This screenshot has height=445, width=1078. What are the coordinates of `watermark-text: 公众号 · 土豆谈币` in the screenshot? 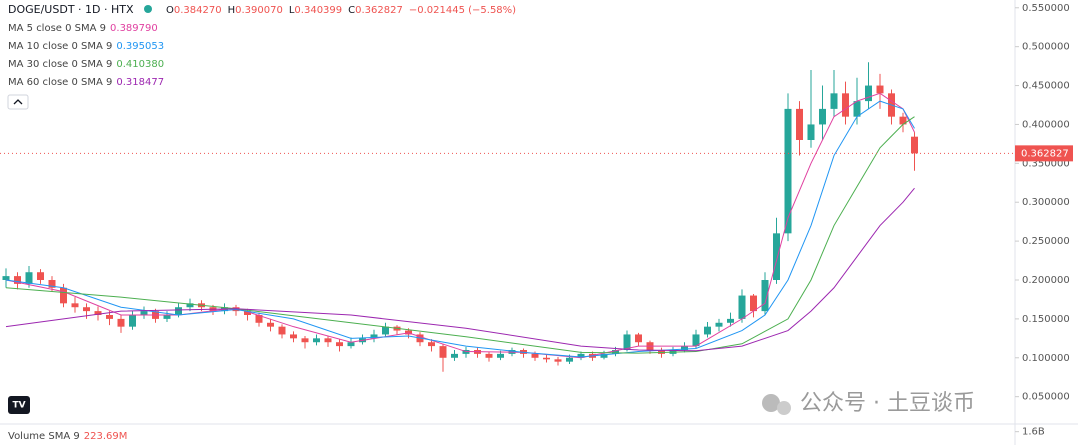 It's located at (887, 403).